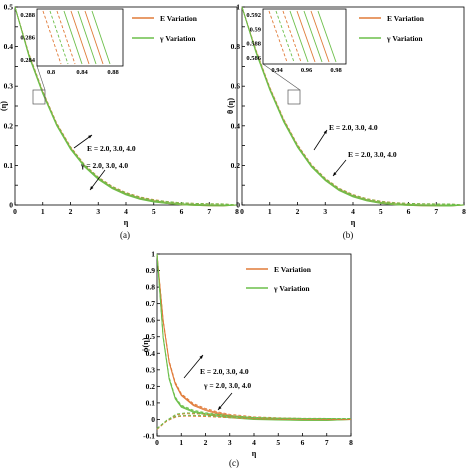  Describe the element at coordinates (307, 70) in the screenshot. I see `inset-x-tick-label: 0.96` at that location.